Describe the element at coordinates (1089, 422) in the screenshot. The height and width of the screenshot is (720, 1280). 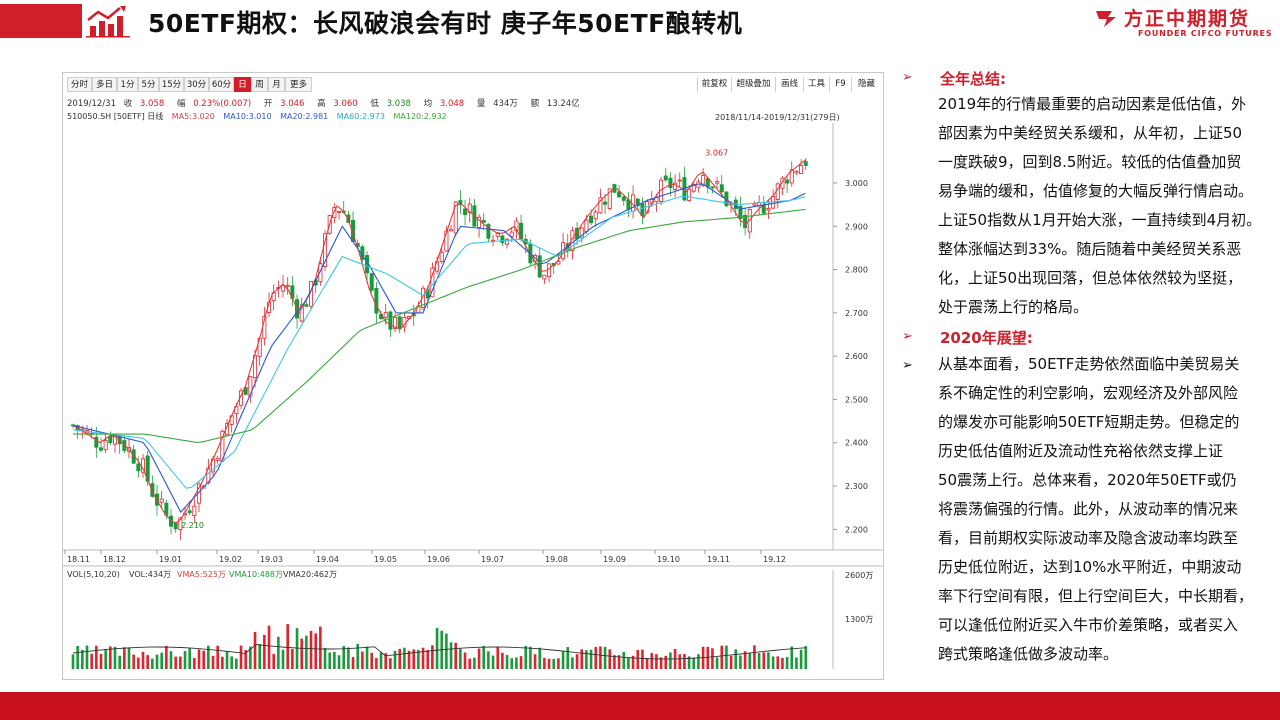
I see `summary-line: 的爆发亦可能影响50ETF短期走势。但稳定的` at that location.